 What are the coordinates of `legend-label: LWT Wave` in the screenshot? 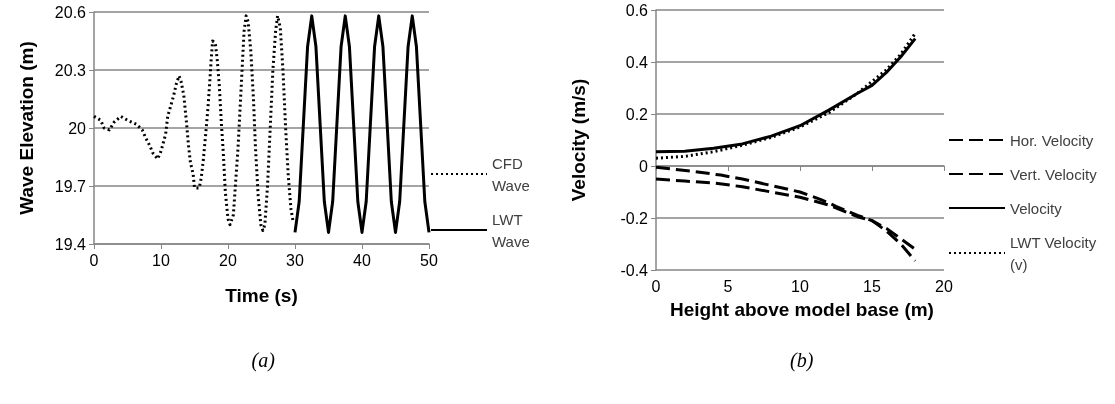 It's located at (511, 230).